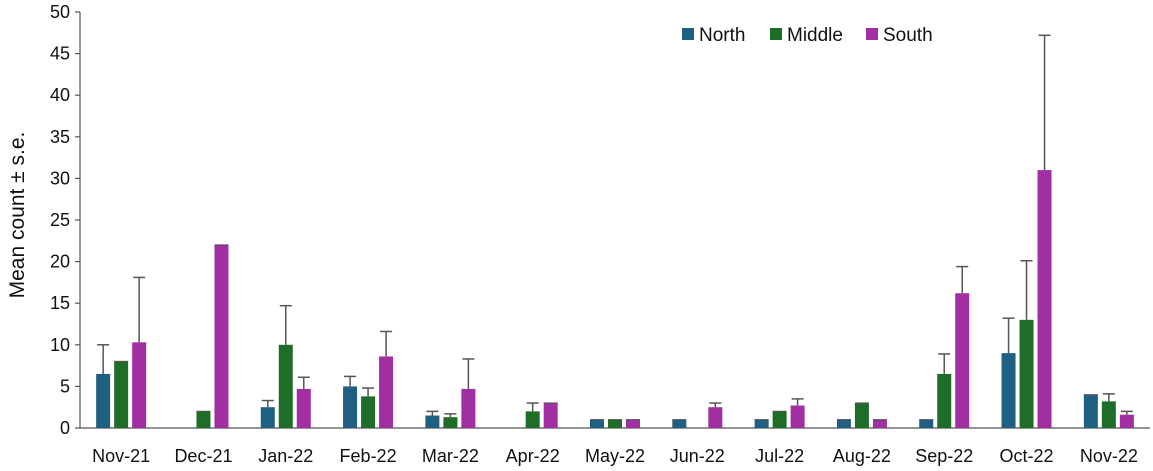 This screenshot has height=471, width=1153. Describe the element at coordinates (1027, 456) in the screenshot. I see `x-tick-label: Oct-22` at that location.